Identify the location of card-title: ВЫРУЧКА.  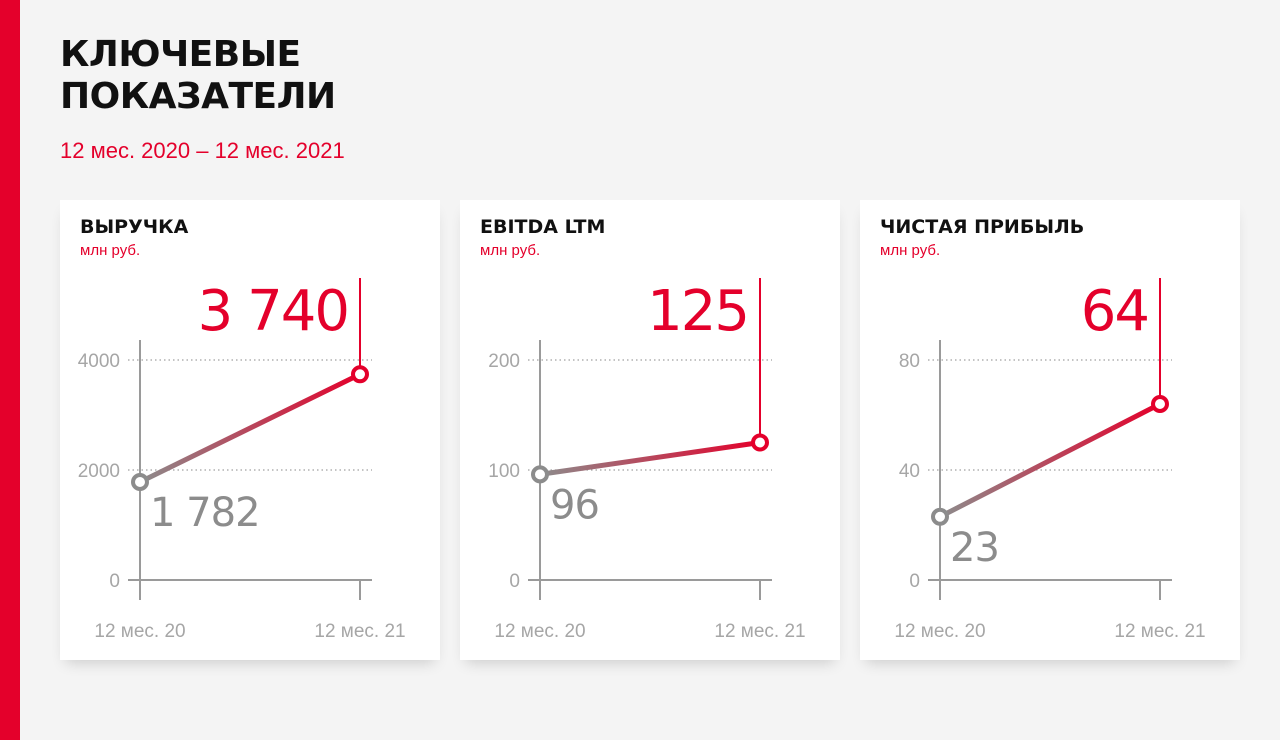
(134, 227).